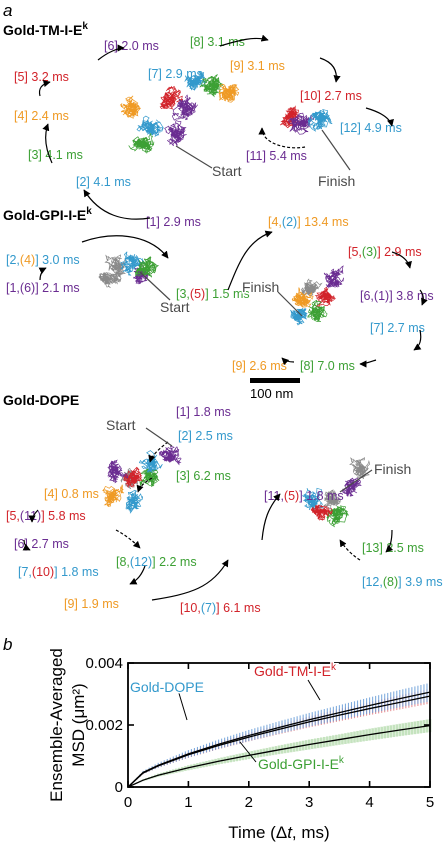 This screenshot has width=448, height=848. I want to click on step-label: [7] 2.7 ms, so click(397, 328).